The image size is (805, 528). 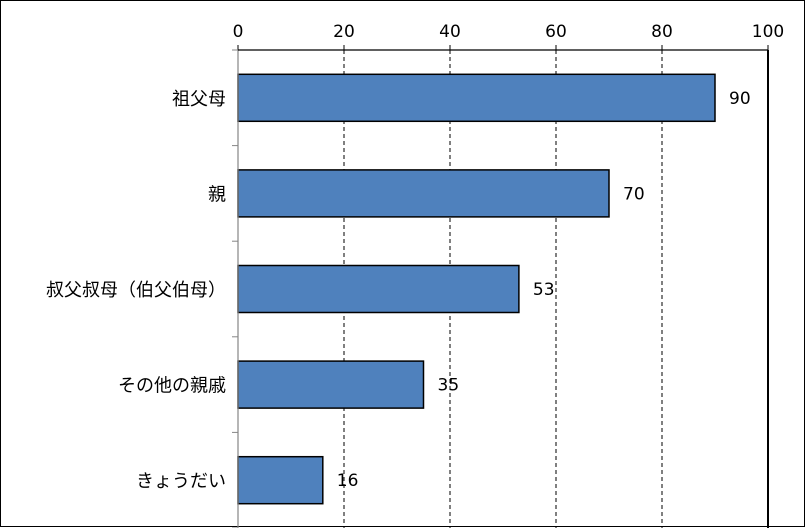 What do you see at coordinates (450, 32) in the screenshot?
I see `x-tick-label-40: 40` at bounding box center [450, 32].